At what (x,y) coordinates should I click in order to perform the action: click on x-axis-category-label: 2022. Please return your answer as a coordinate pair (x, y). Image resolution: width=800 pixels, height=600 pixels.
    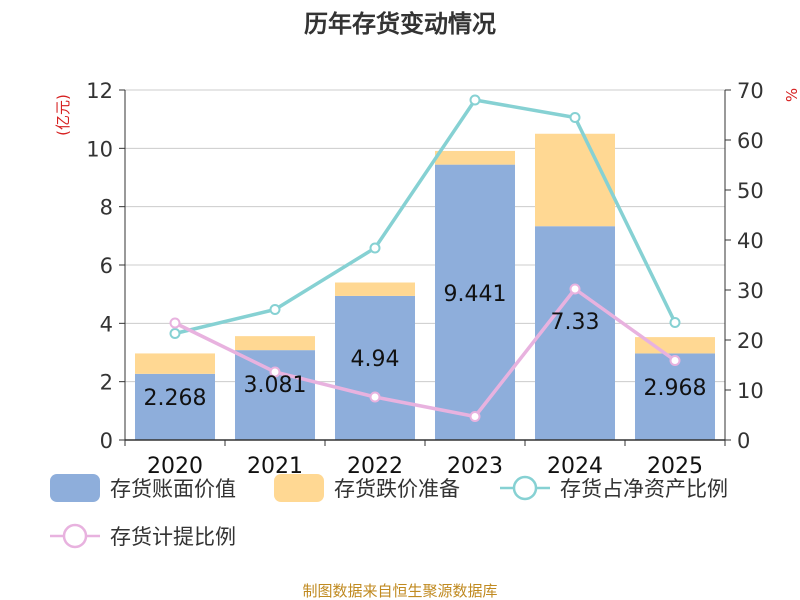
    Looking at the image, I should click on (375, 466).